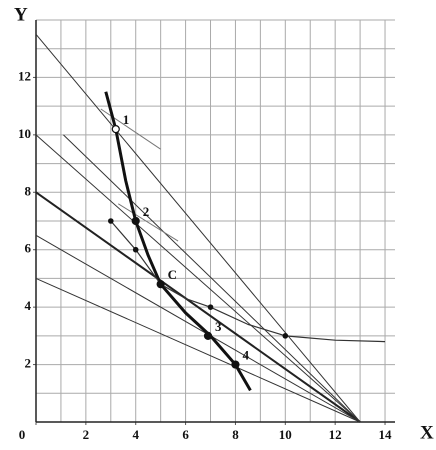 The height and width of the screenshot is (450, 436). What do you see at coordinates (28, 248) in the screenshot?
I see `y-tick-label: 6` at bounding box center [28, 248].